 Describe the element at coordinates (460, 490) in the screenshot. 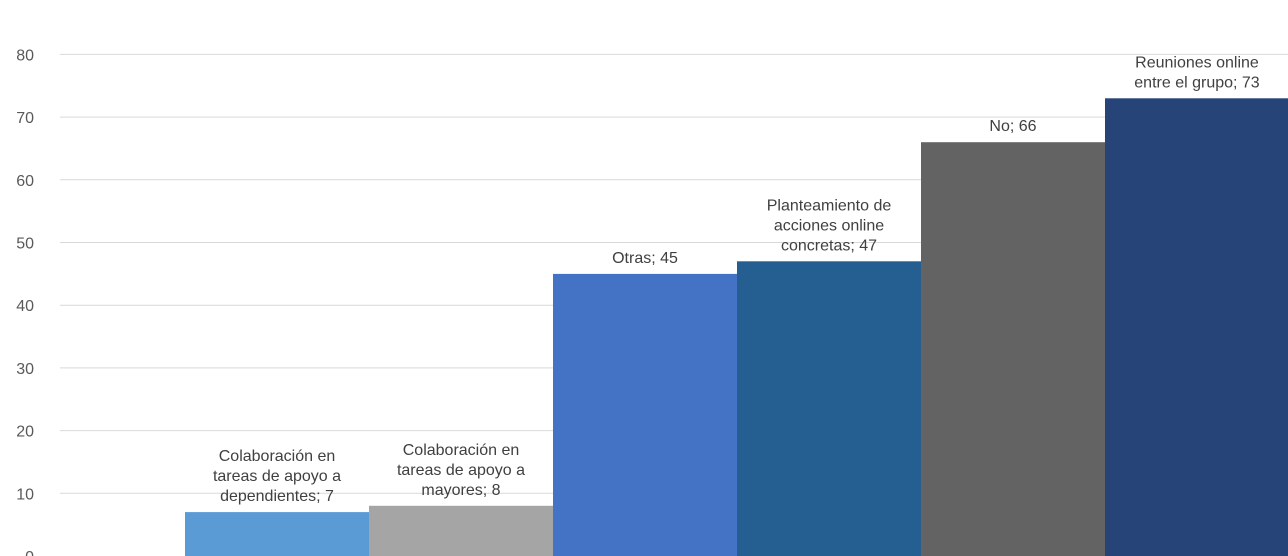

I see `bar-data-label: mayores; 8` at that location.